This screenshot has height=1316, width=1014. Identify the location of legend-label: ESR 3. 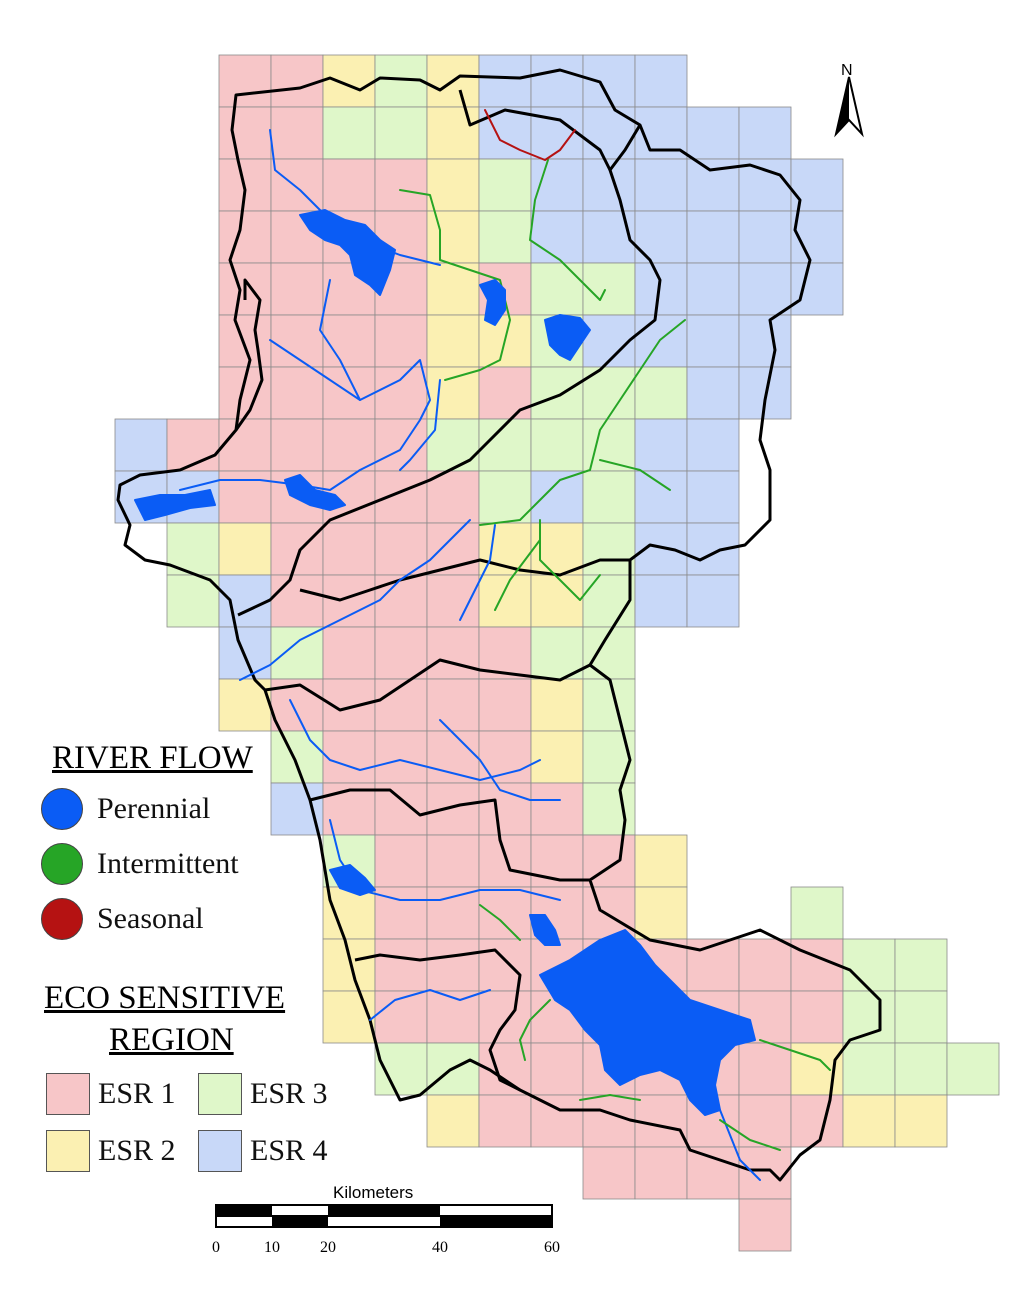
(289, 1093).